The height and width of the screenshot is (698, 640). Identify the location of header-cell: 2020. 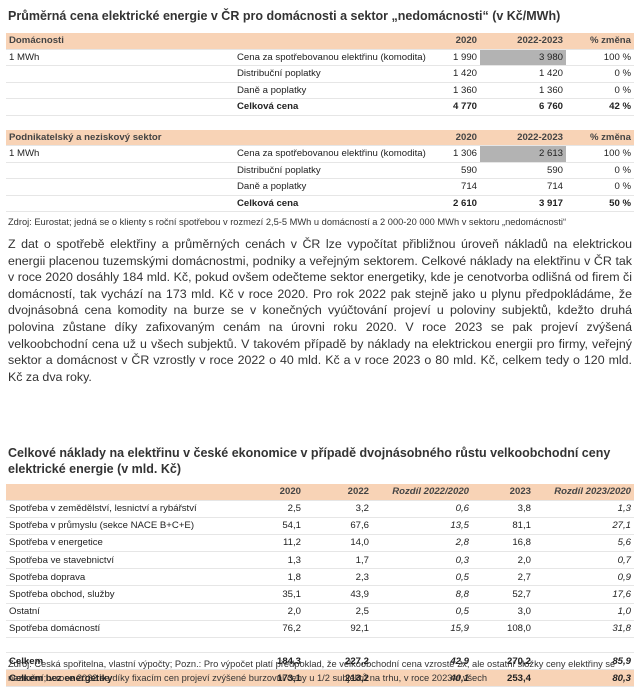
(275, 492).